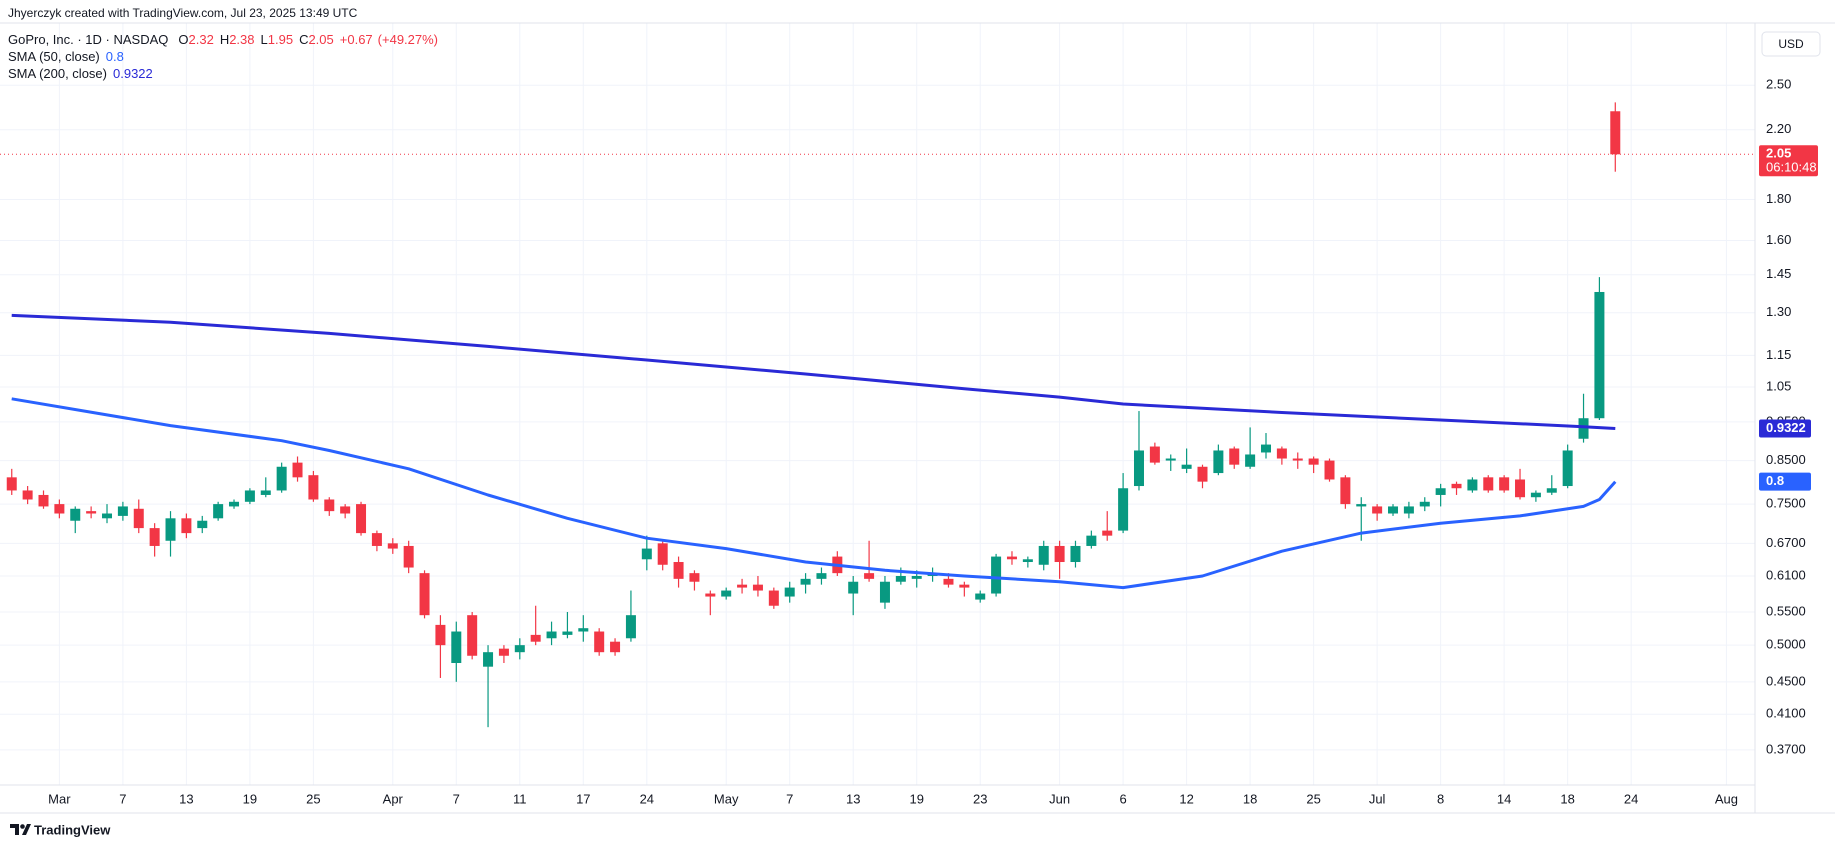  What do you see at coordinates (356, 39) in the screenshot?
I see `legend-change: +0.67` at bounding box center [356, 39].